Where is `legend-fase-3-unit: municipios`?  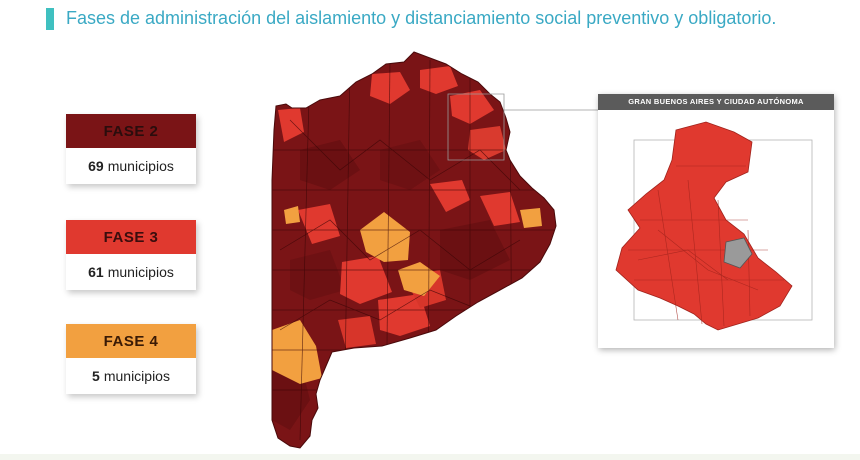 legend-fase-3-unit: municipios is located at coordinates (140, 272).